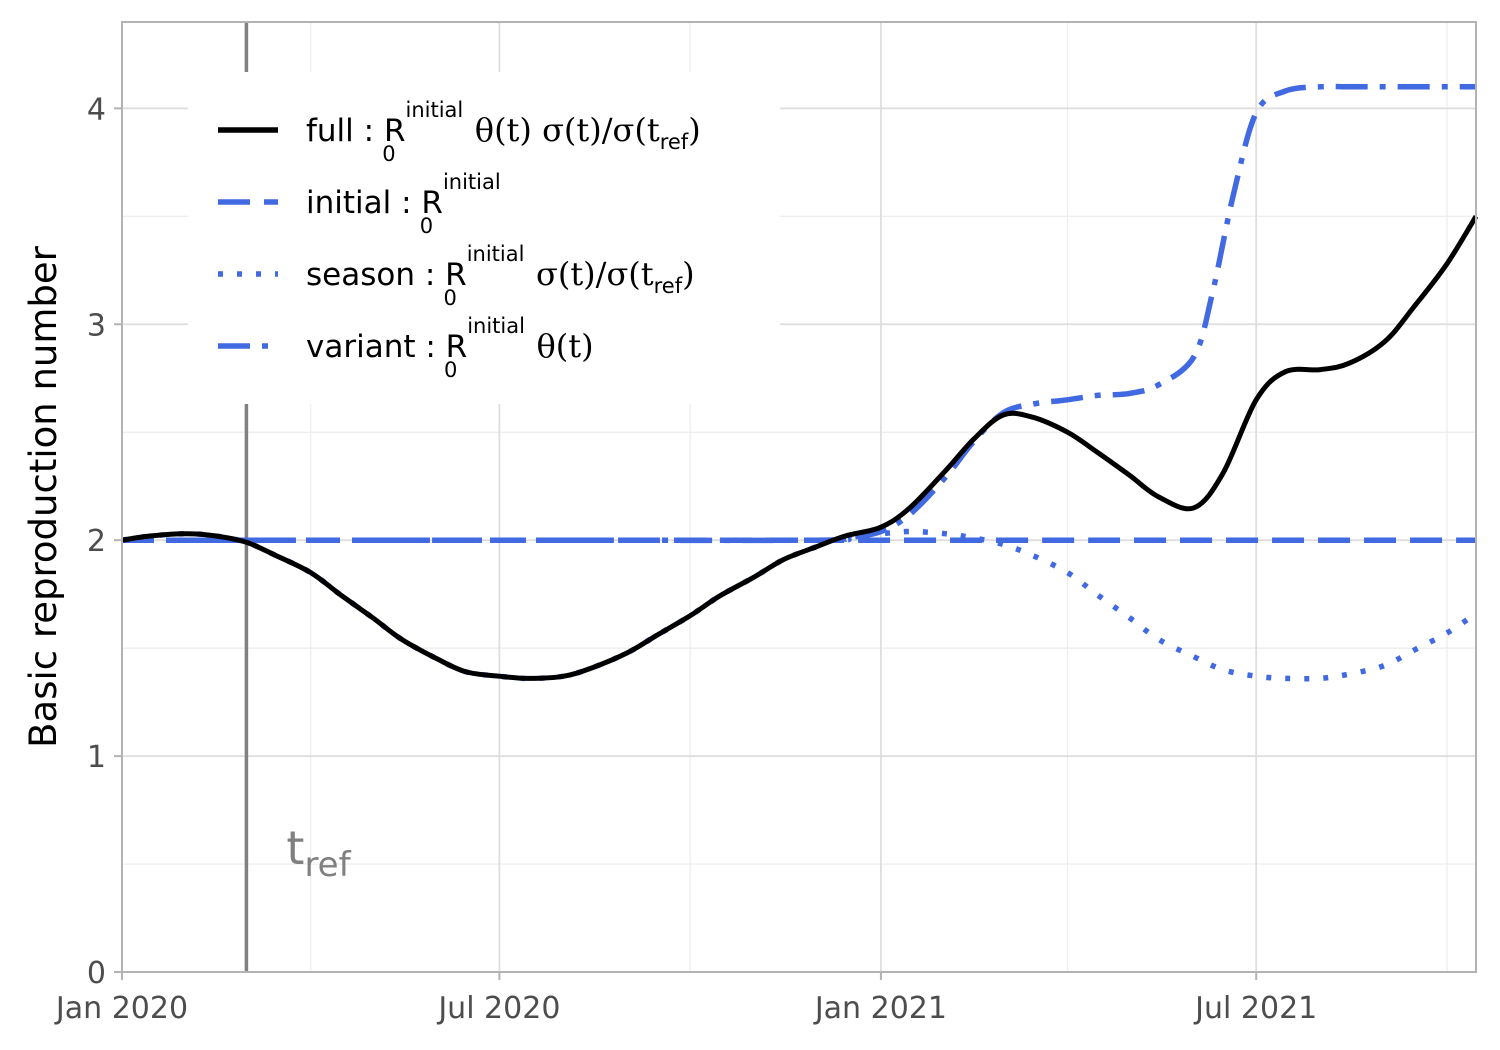  Describe the element at coordinates (880, 1008) in the screenshot. I see `x-tick-label: Jan 2021` at that location.